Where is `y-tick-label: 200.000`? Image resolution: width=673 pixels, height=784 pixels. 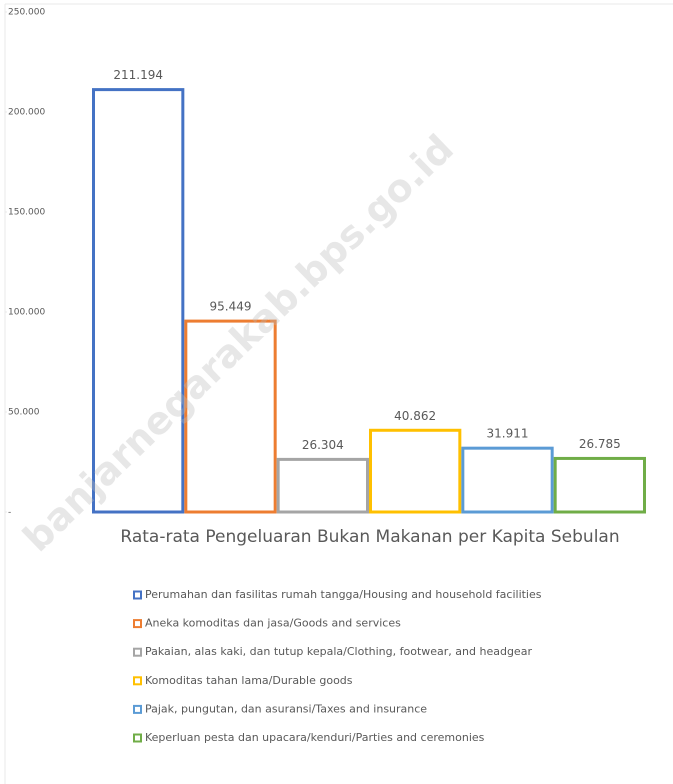 y-tick-label: 200.000 is located at coordinates (26, 113).